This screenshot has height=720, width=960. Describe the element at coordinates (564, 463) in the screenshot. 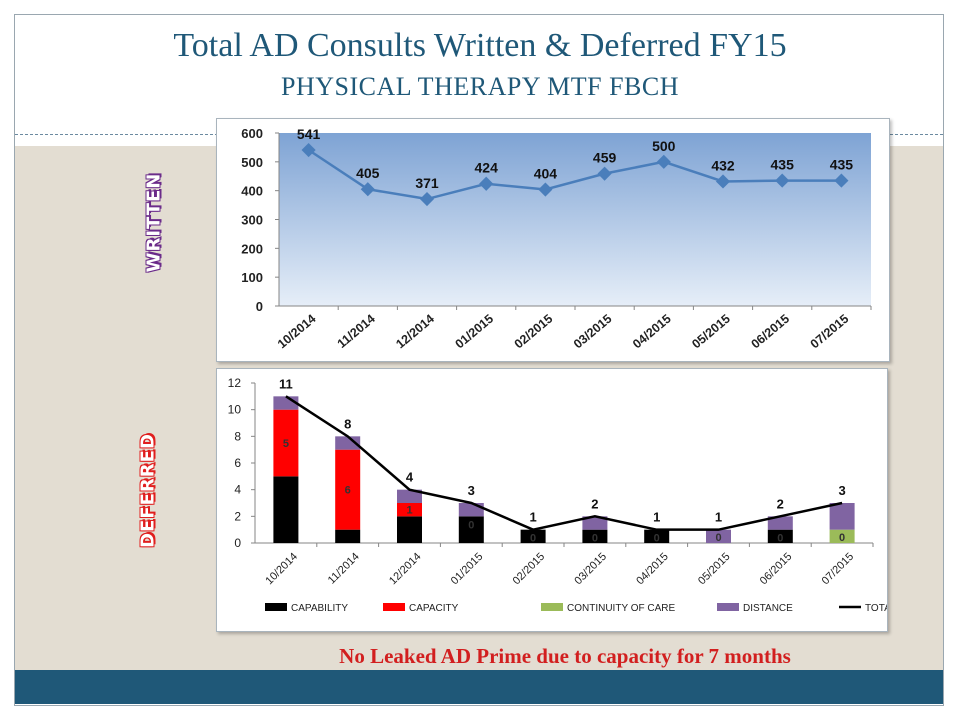

I see `total-line` at that location.